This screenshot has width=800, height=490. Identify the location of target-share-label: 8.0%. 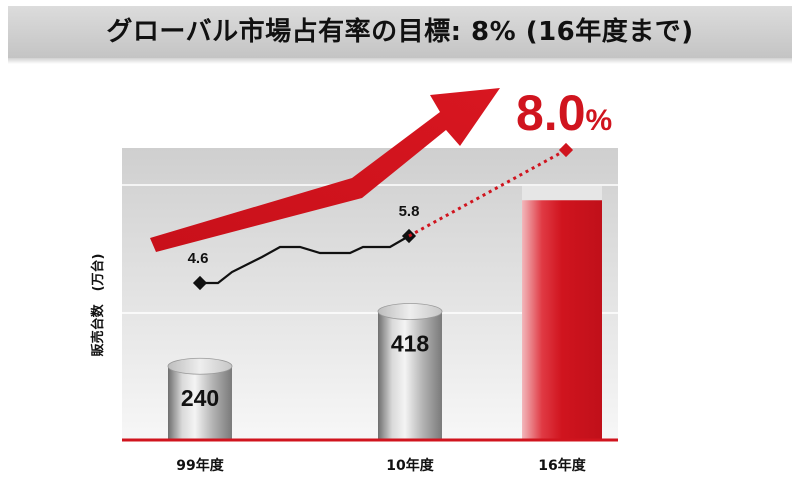
(564, 113).